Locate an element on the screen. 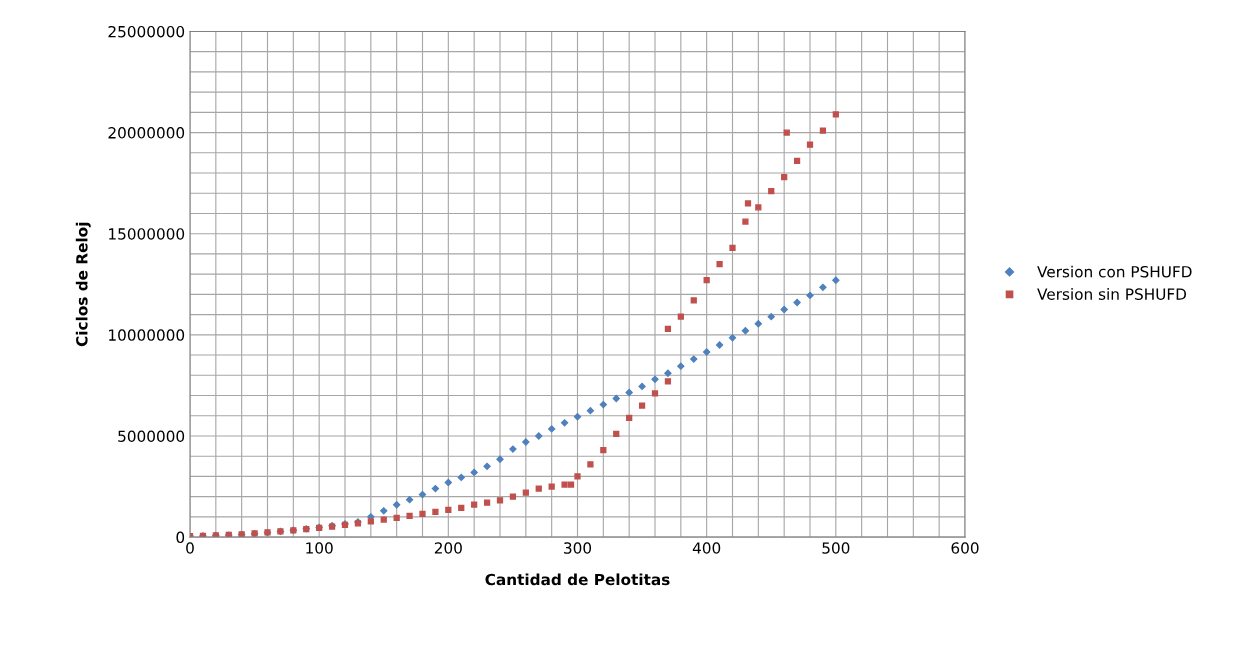 This screenshot has width=1250, height=655. x-tick-label: 400 is located at coordinates (706, 548).